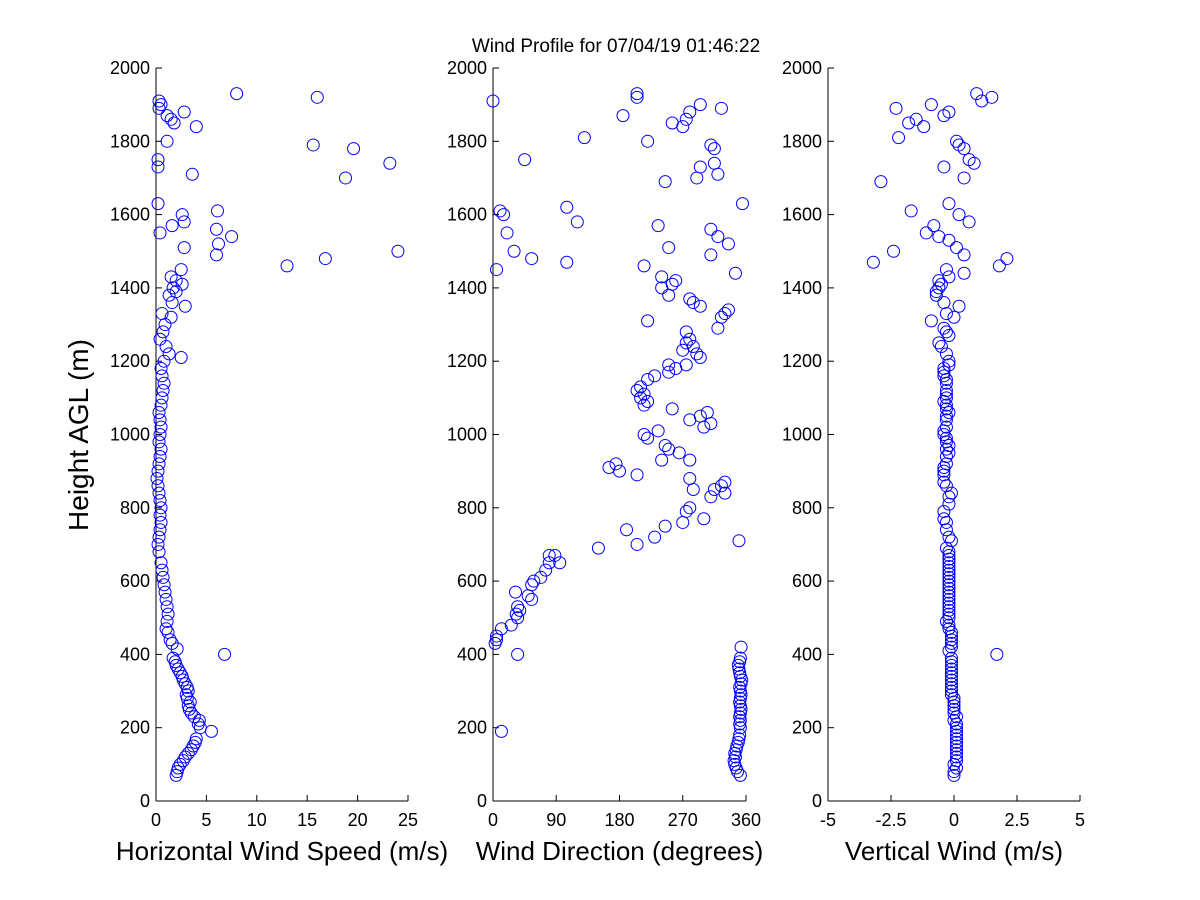 This screenshot has height=900, width=1200. Describe the element at coordinates (78, 435) in the screenshot. I see `y-axis-label: Height AGL (m)` at that location.